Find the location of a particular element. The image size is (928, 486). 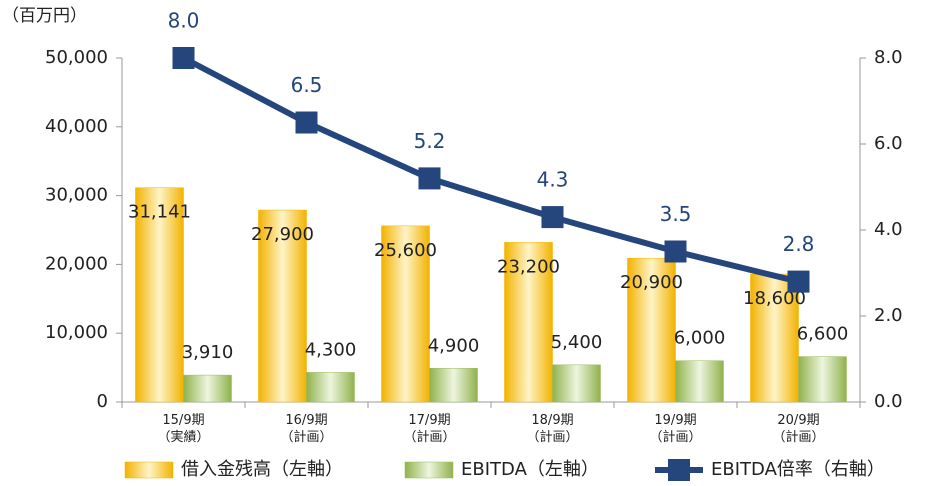

x-tick-label: 20/9期（計画） is located at coordinates (798, 429).